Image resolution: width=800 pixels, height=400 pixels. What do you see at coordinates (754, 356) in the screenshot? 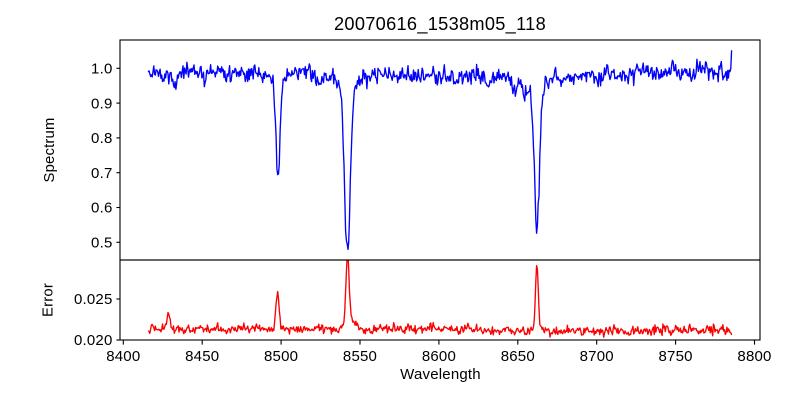
I see `svg-text: 8800` at bounding box center [754, 356].